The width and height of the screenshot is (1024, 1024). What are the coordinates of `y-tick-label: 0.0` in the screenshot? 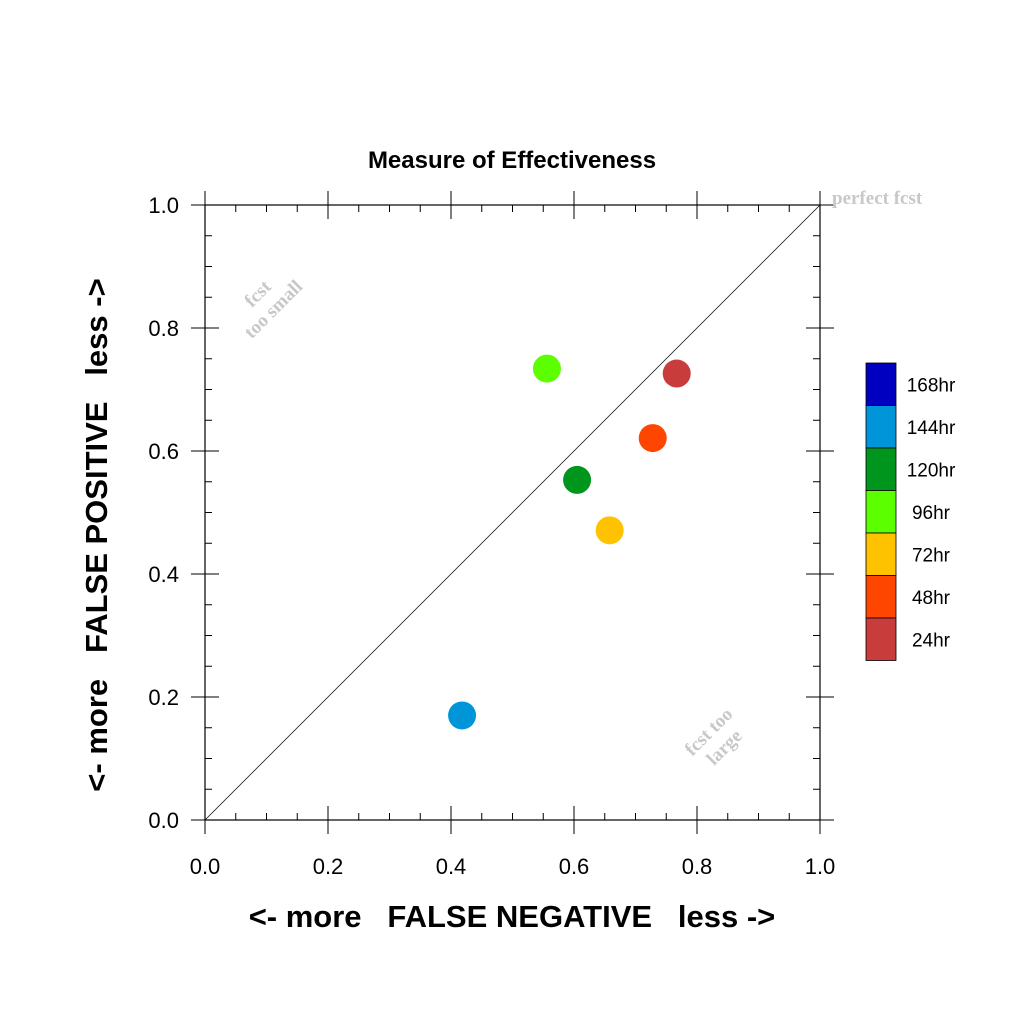 It's located at (163, 820).